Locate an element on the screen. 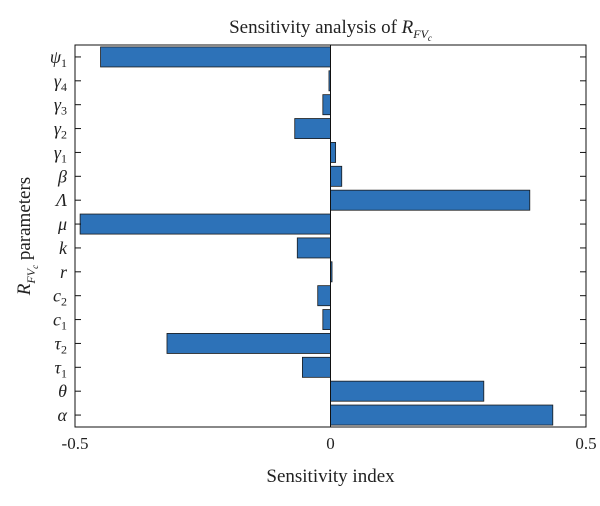  y-tick-label: α is located at coordinates (63, 415).